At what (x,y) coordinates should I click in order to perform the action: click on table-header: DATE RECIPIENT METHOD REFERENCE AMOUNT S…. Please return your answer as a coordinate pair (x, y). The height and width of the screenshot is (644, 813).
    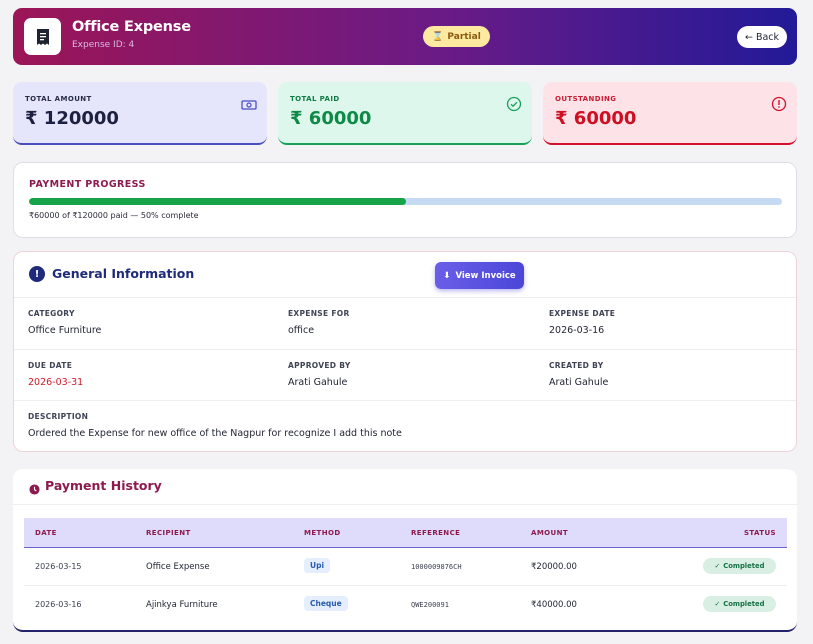
    Looking at the image, I should click on (405, 533).